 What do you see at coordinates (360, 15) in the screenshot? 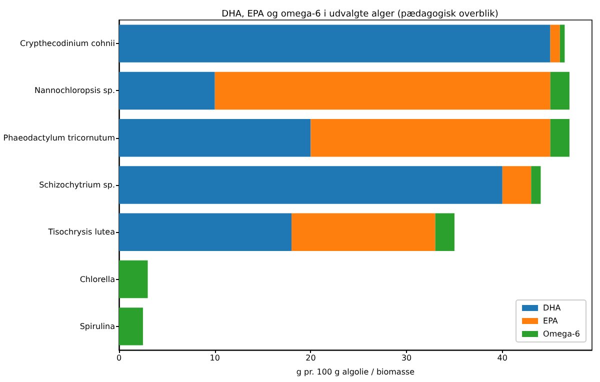
I see `chart-title: DHA, EPA og omega-6 i udvalgte alger (pædagogisk overblik)` at bounding box center [360, 15].